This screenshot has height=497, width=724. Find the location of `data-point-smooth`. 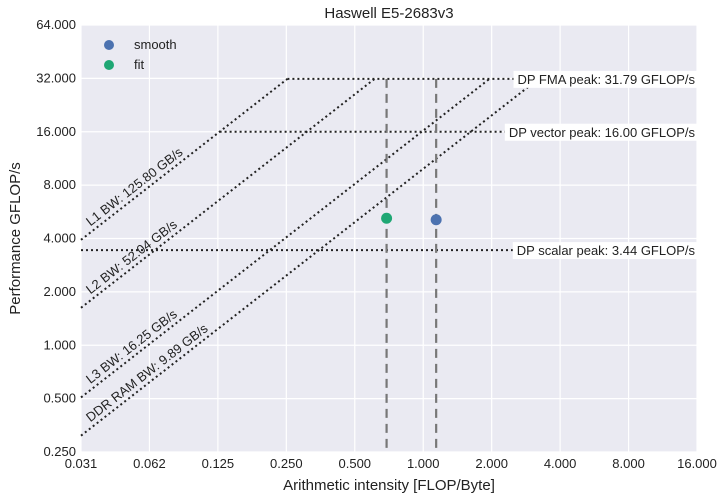

data-point-smooth is located at coordinates (436, 220).